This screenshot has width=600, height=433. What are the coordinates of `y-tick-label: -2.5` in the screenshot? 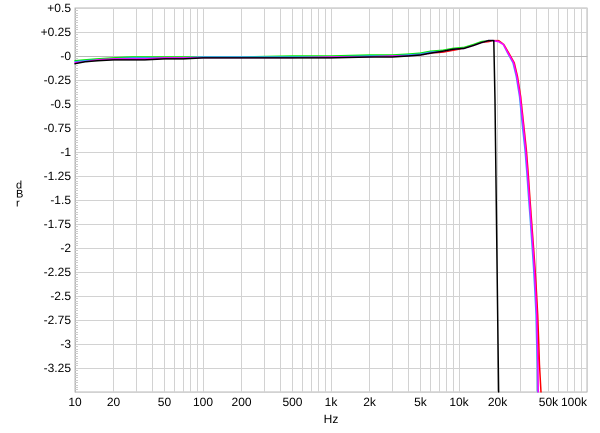 It's located at (61, 296).